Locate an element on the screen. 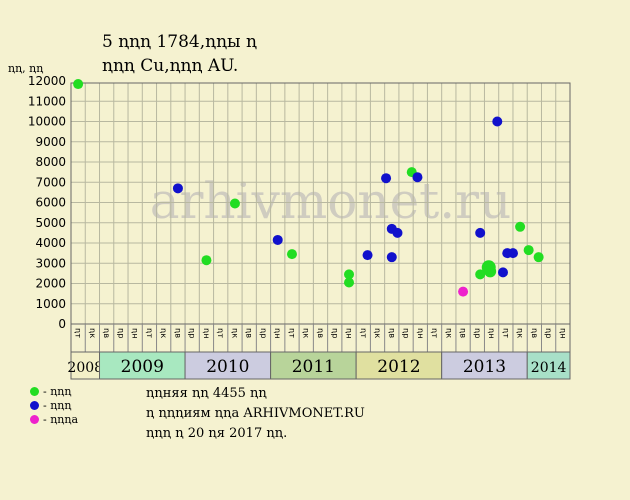 The height and width of the screenshot is (500, 630). y-tick-label: 12000 is located at coordinates (47, 81).